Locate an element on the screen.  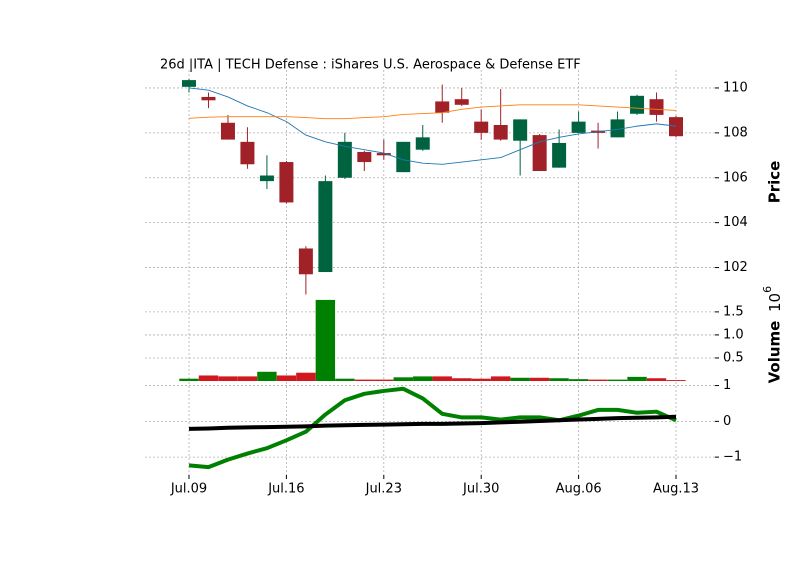
x-tick-label: Jul.09 is located at coordinates (188, 489).